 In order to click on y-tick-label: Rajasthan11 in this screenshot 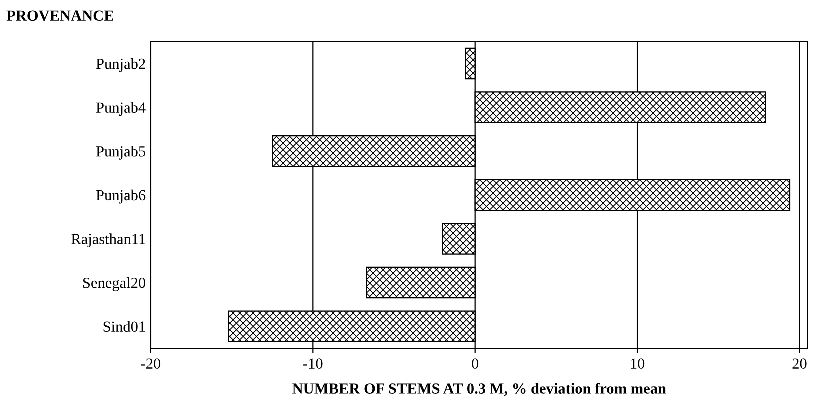, I will do `click(109, 241)`.